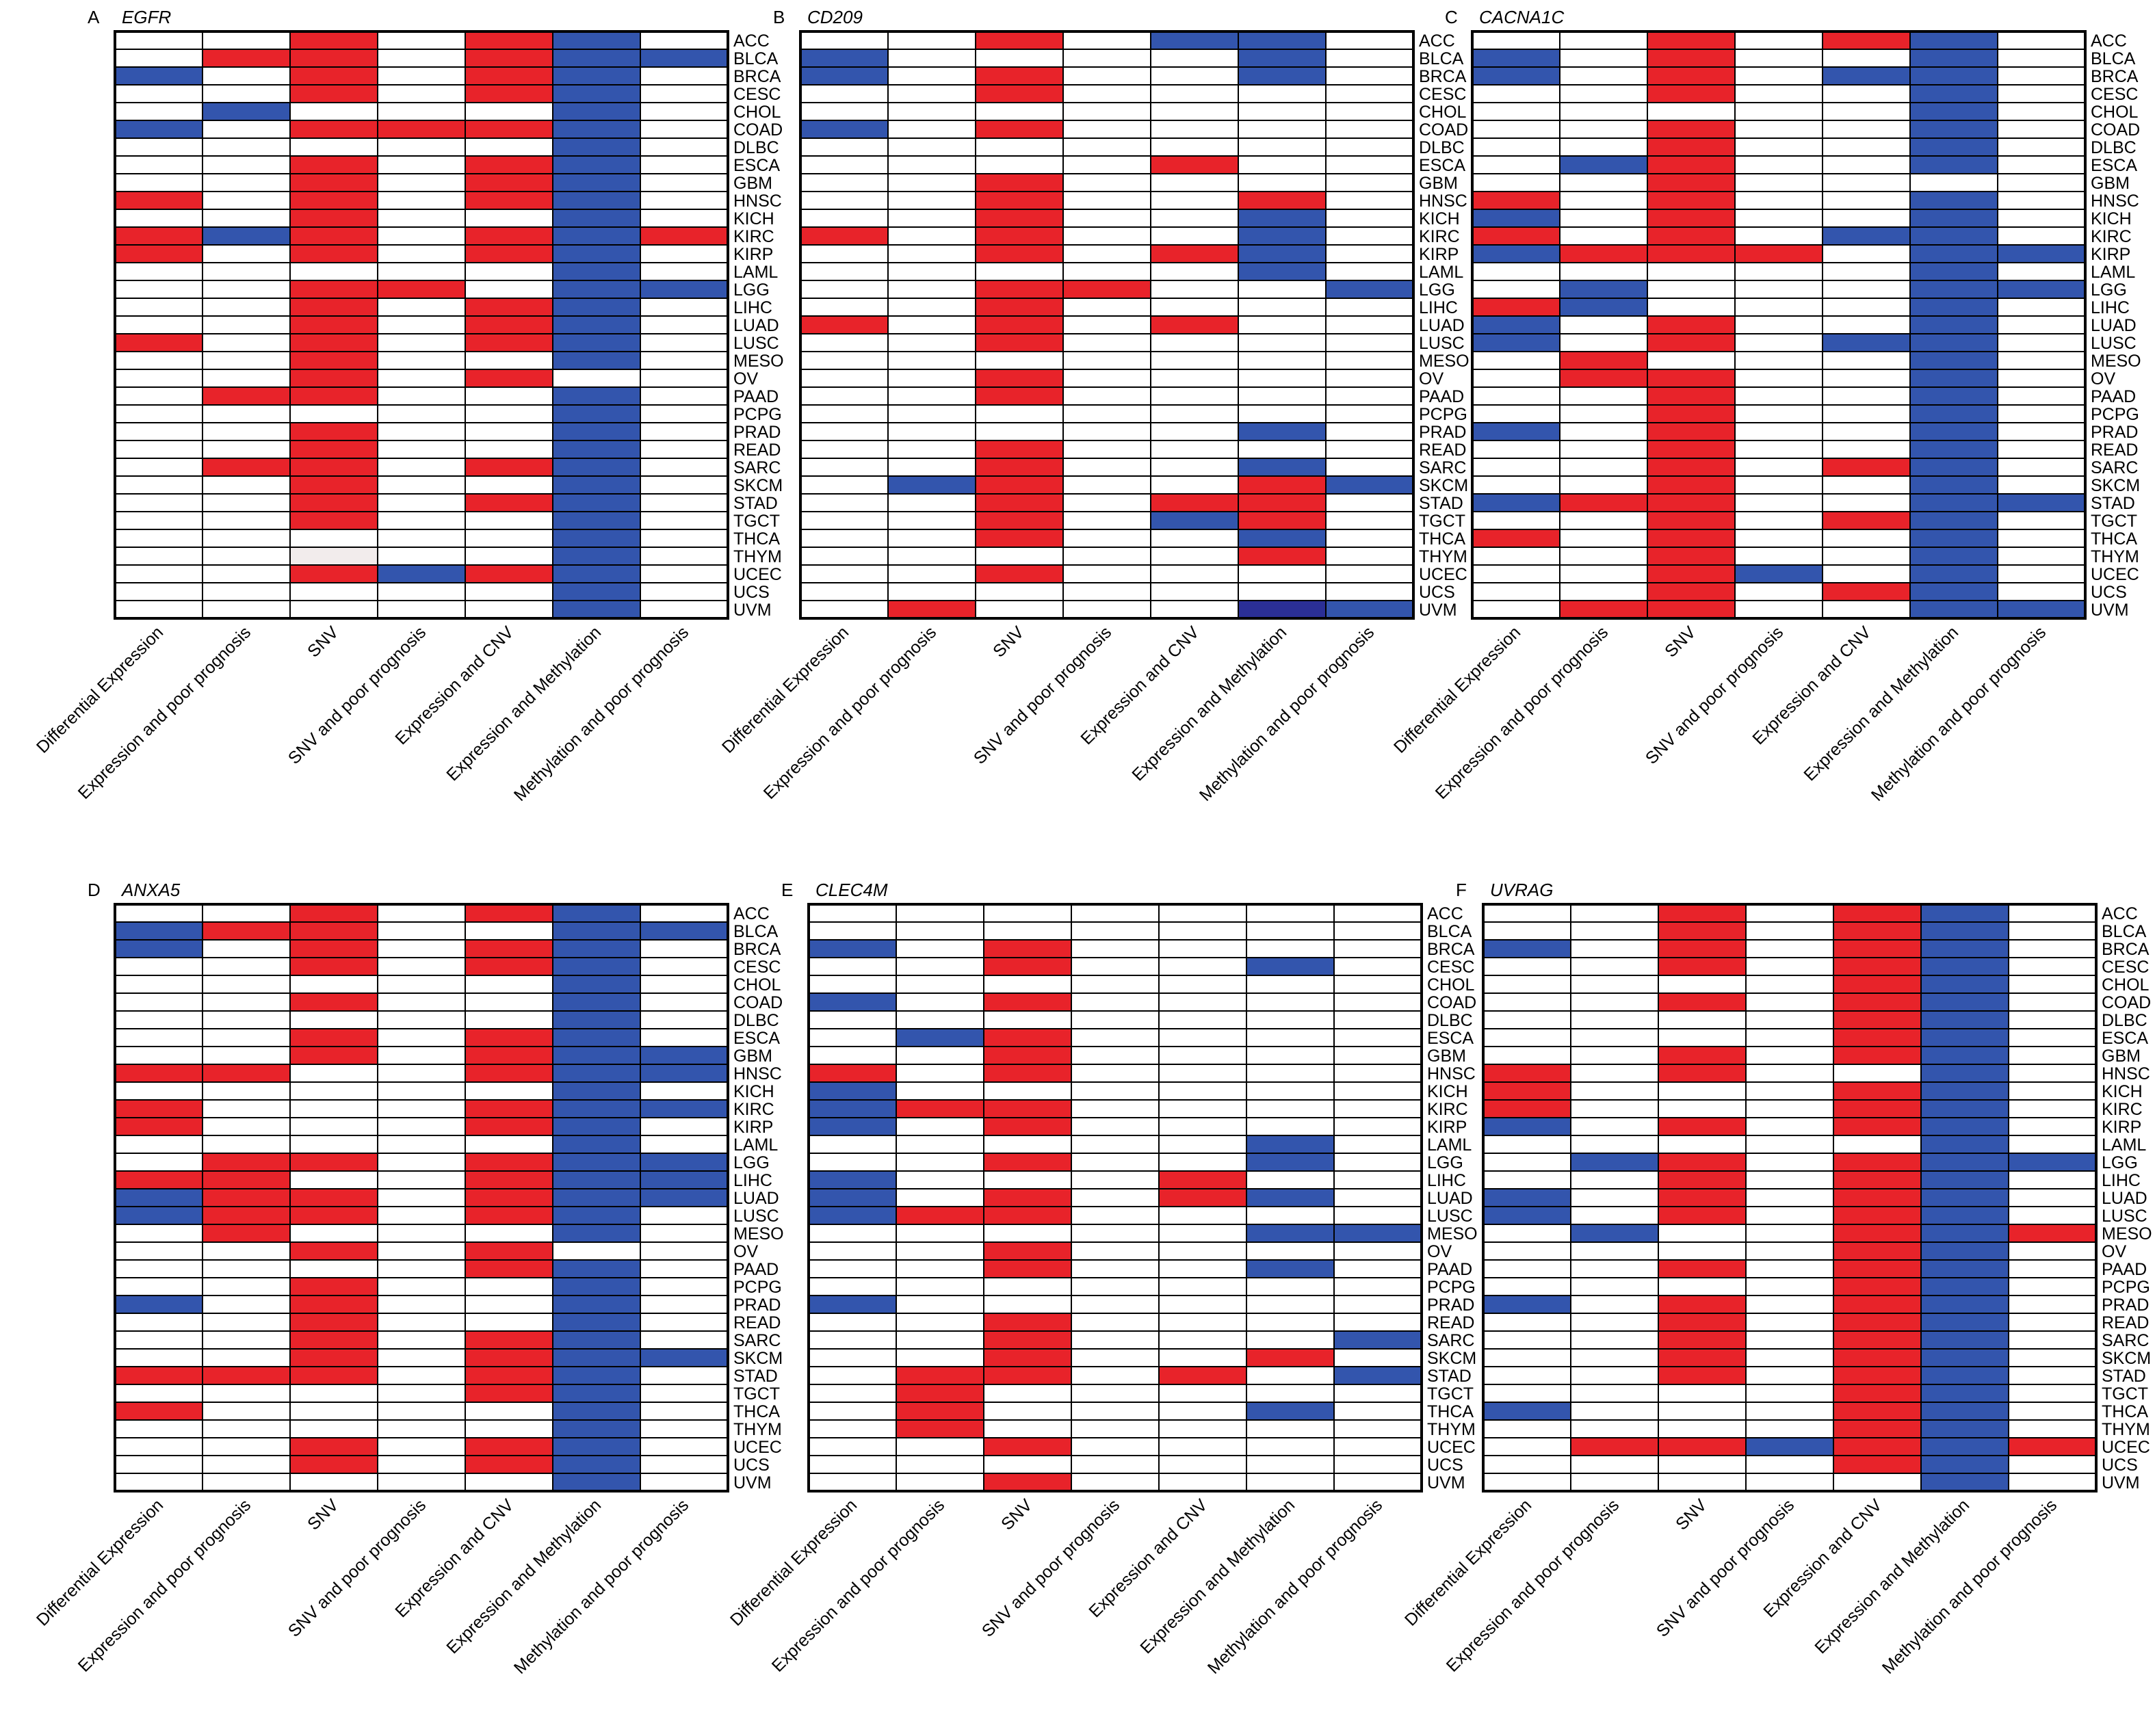 This screenshot has height=1736, width=2155. Describe the element at coordinates (2110, 307) in the screenshot. I see `row-label: LIHC` at that location.